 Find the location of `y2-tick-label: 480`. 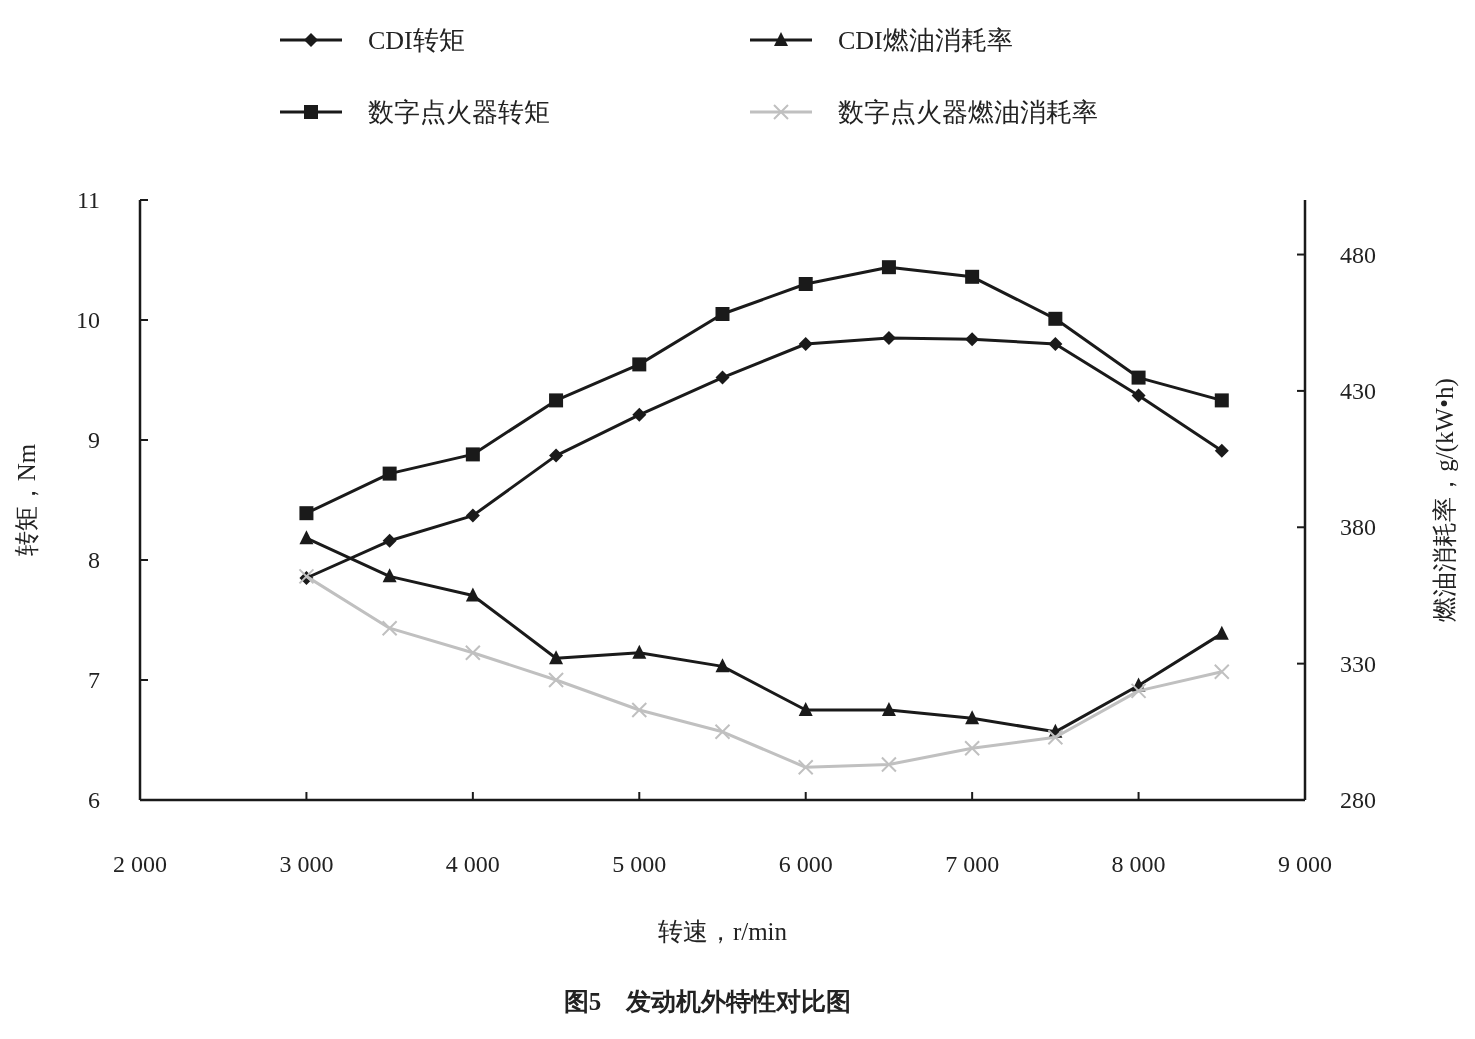

y2-tick-label: 480 is located at coordinates (1358, 254).